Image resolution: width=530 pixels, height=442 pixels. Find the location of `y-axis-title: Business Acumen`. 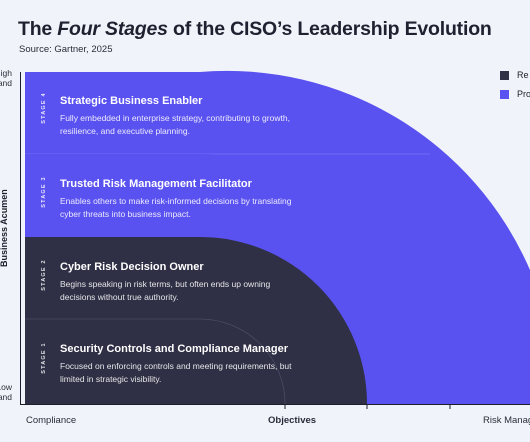

y-axis-title: Business Acumen is located at coordinates (4, 228).